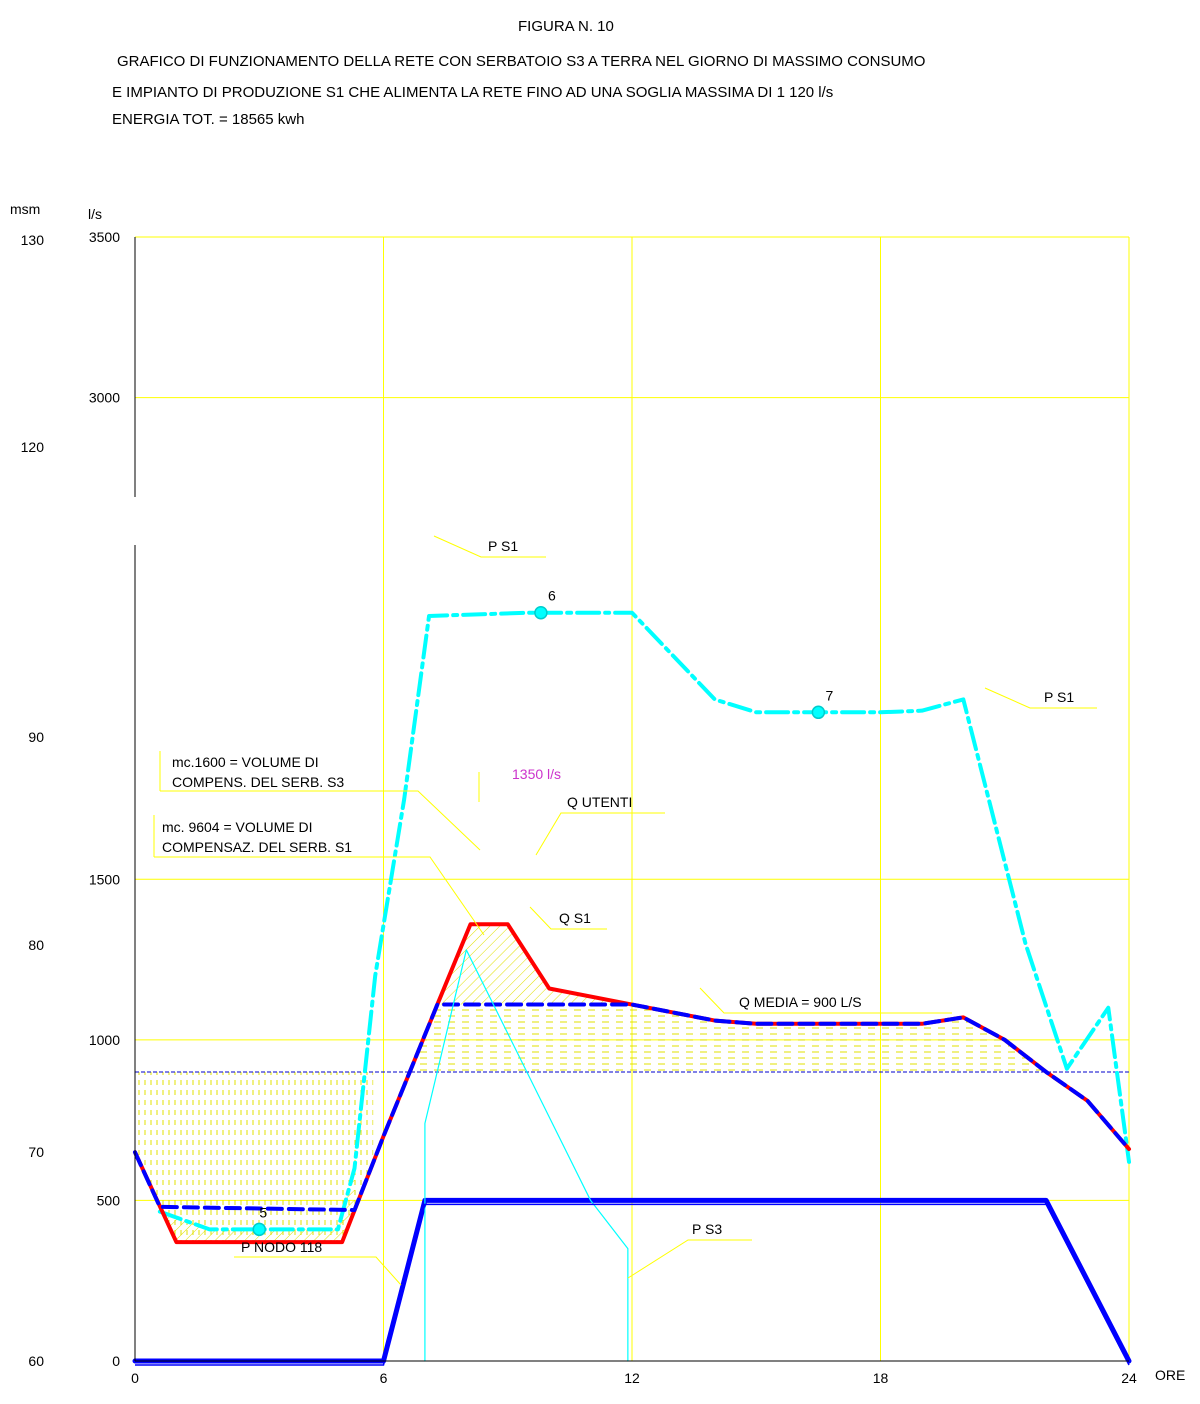 The height and width of the screenshot is (1404, 1200). Describe the element at coordinates (104, 1040) in the screenshot. I see `flow-tick-label: 1000` at that location.